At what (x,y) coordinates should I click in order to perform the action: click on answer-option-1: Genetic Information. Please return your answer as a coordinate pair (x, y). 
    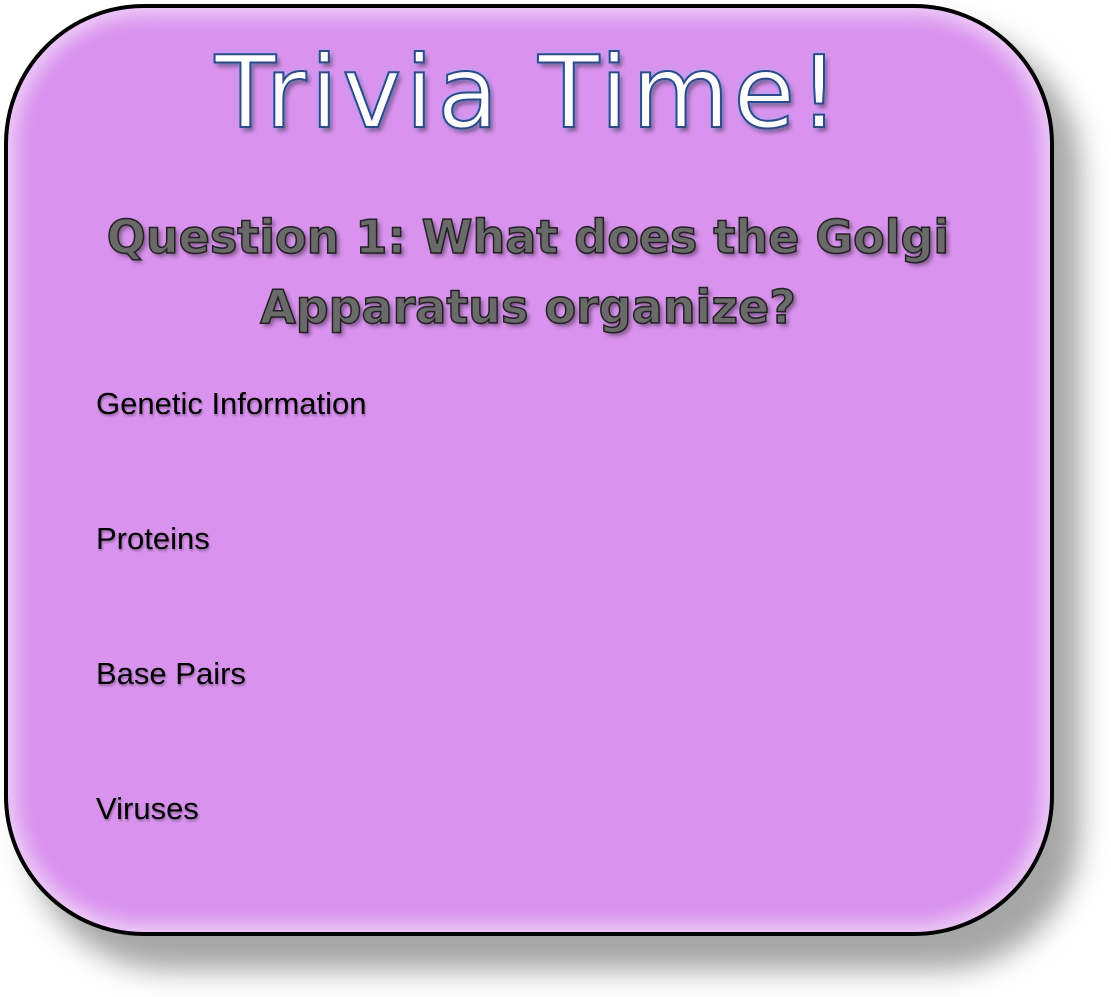
    Looking at the image, I should click on (231, 403).